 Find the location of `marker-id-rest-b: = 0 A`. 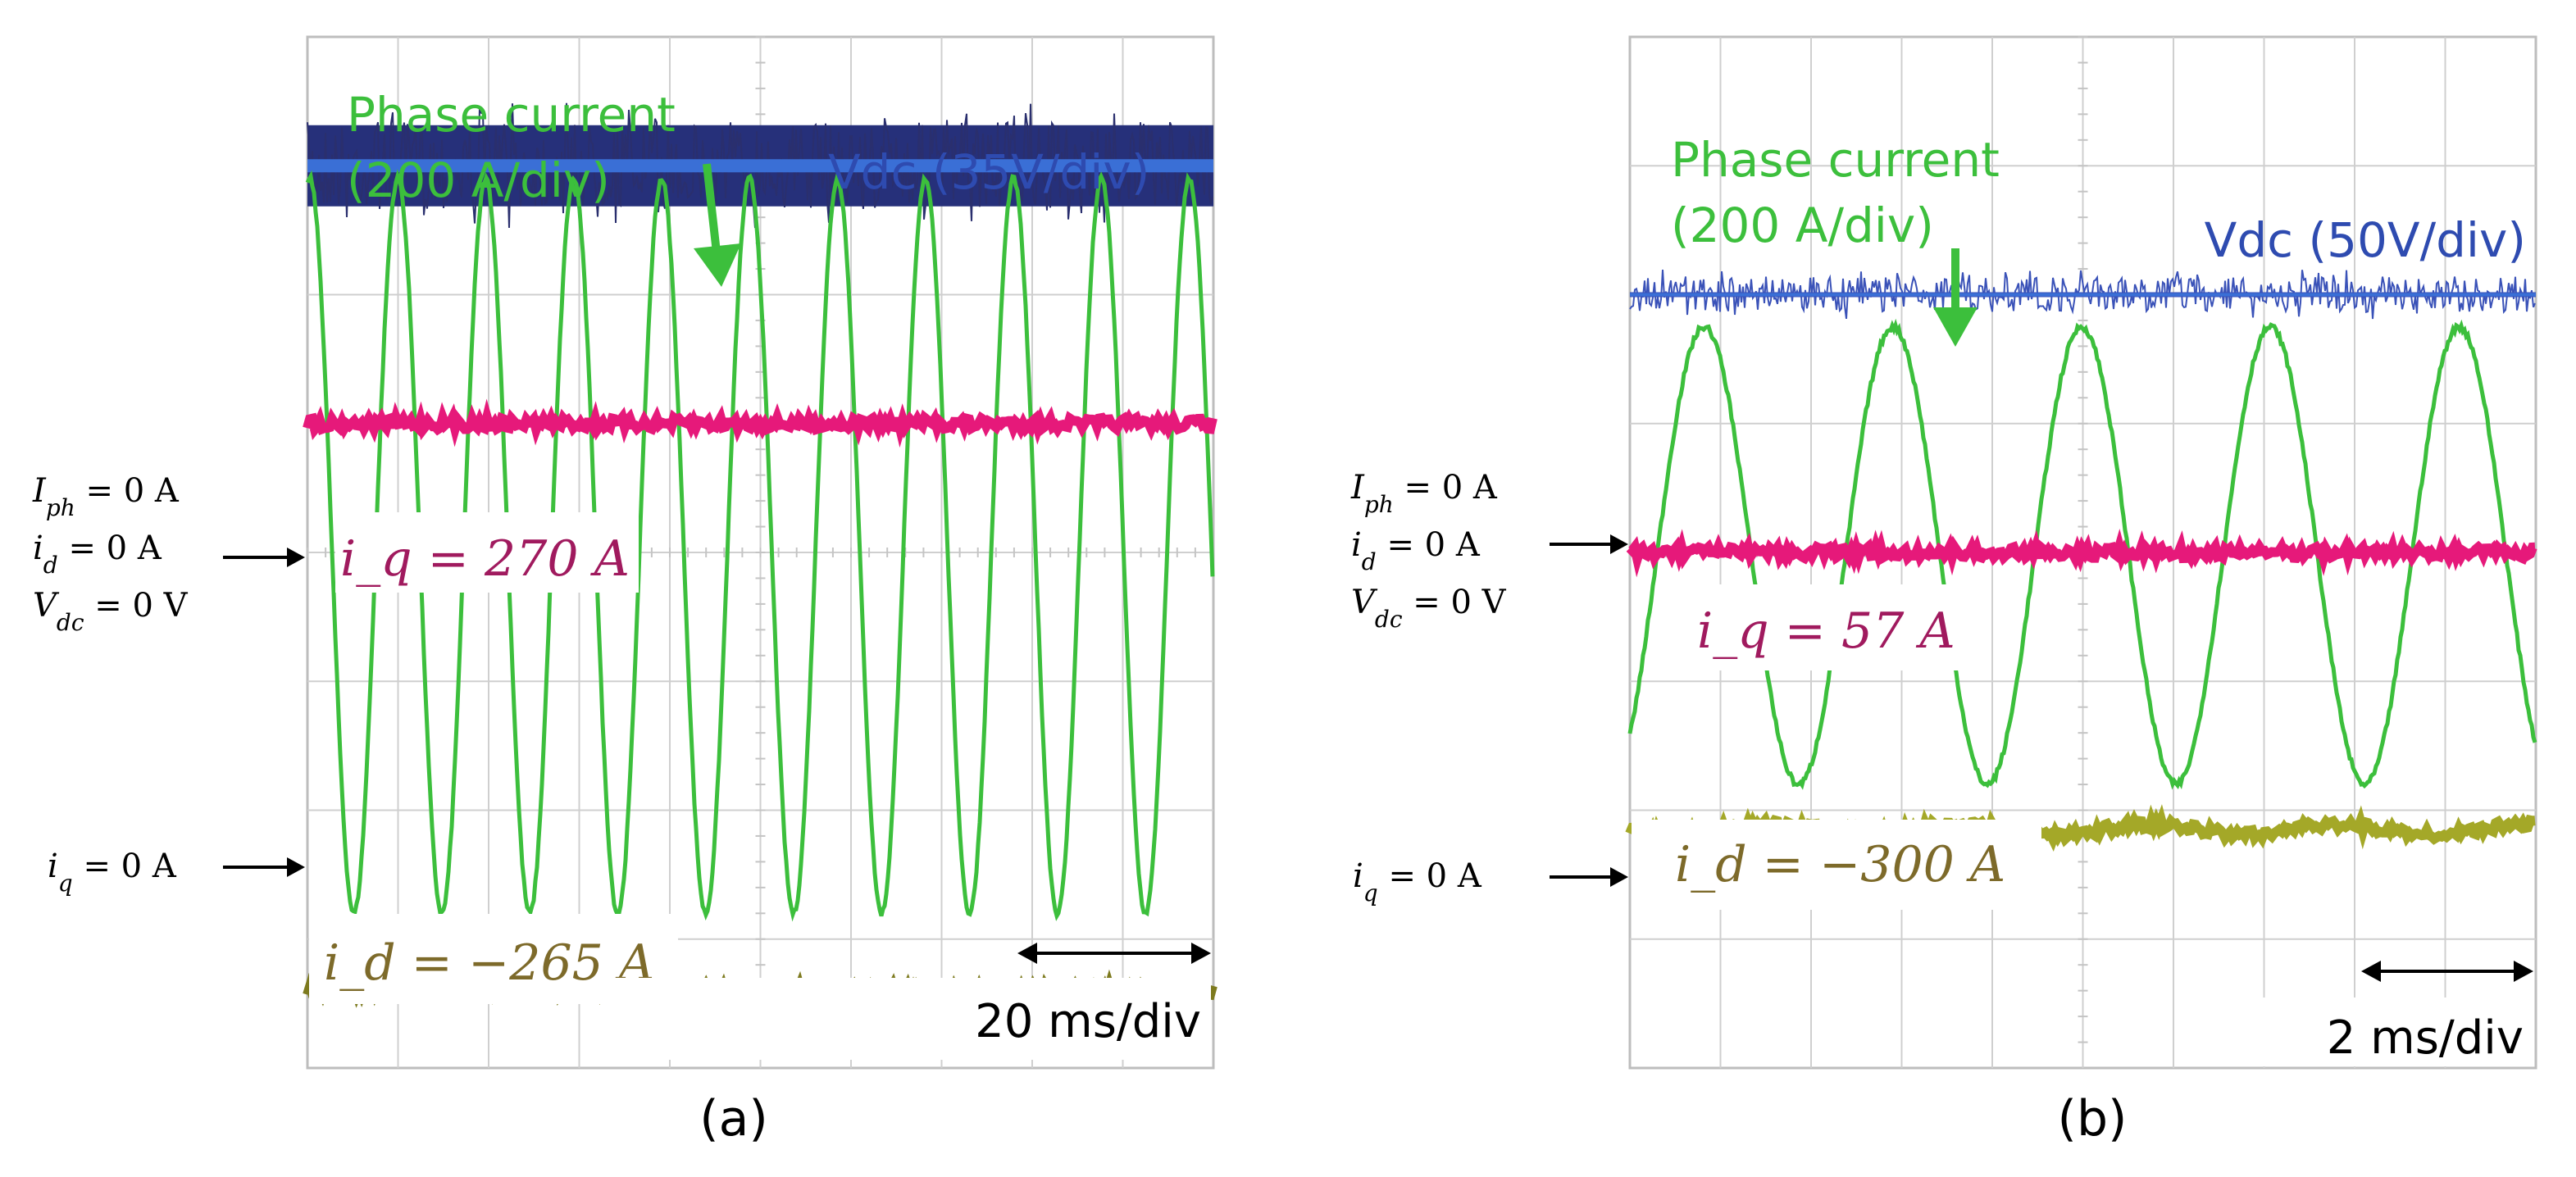

marker-id-rest-b: = 0 A is located at coordinates (1429, 545).